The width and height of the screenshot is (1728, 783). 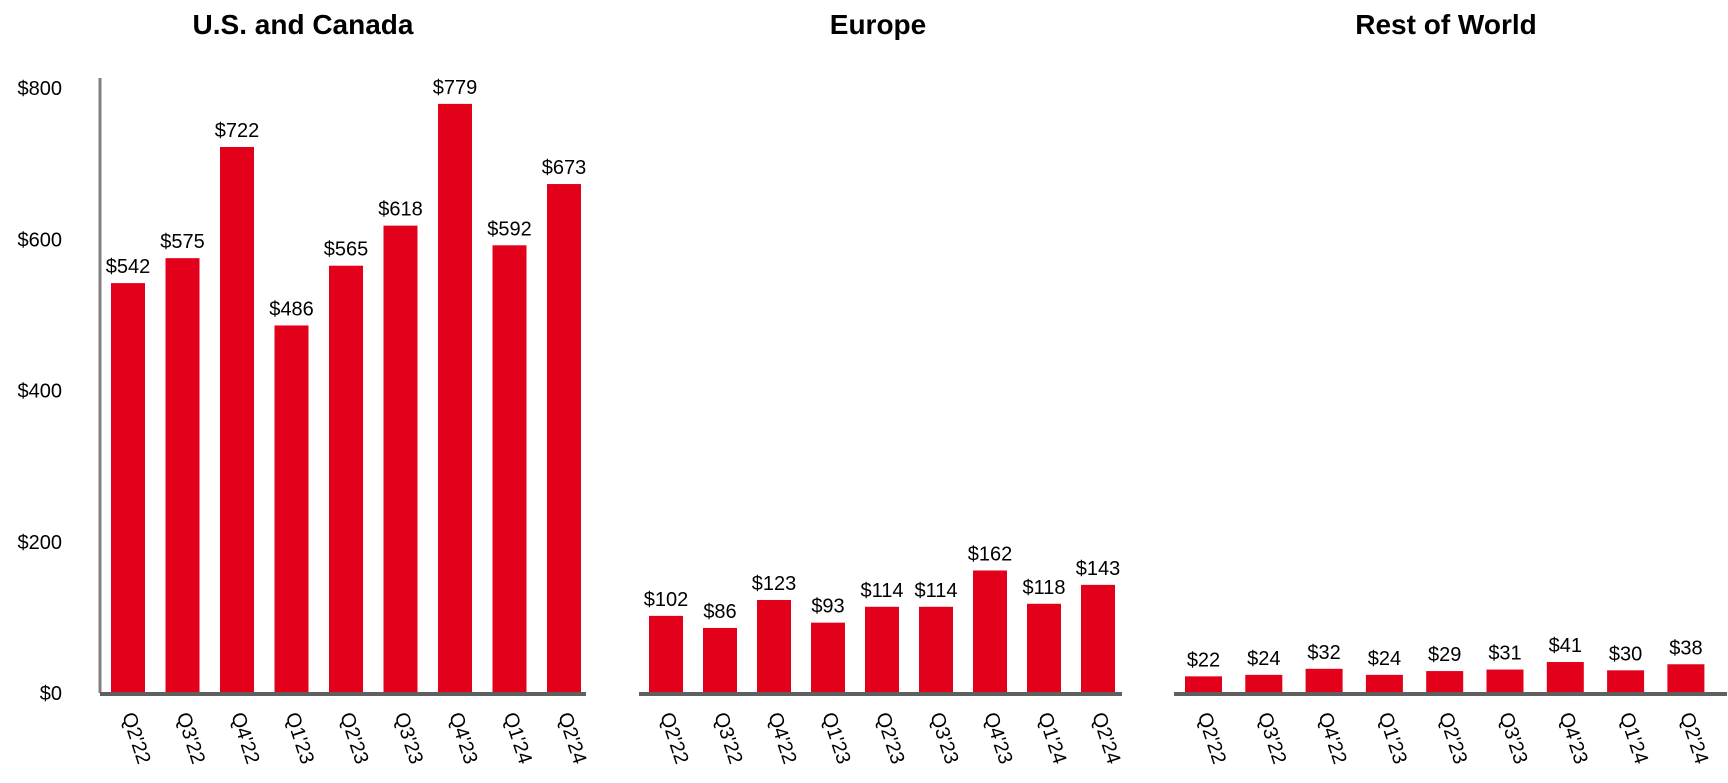 What do you see at coordinates (1625, 654) in the screenshot?
I see `data-label: $30` at bounding box center [1625, 654].